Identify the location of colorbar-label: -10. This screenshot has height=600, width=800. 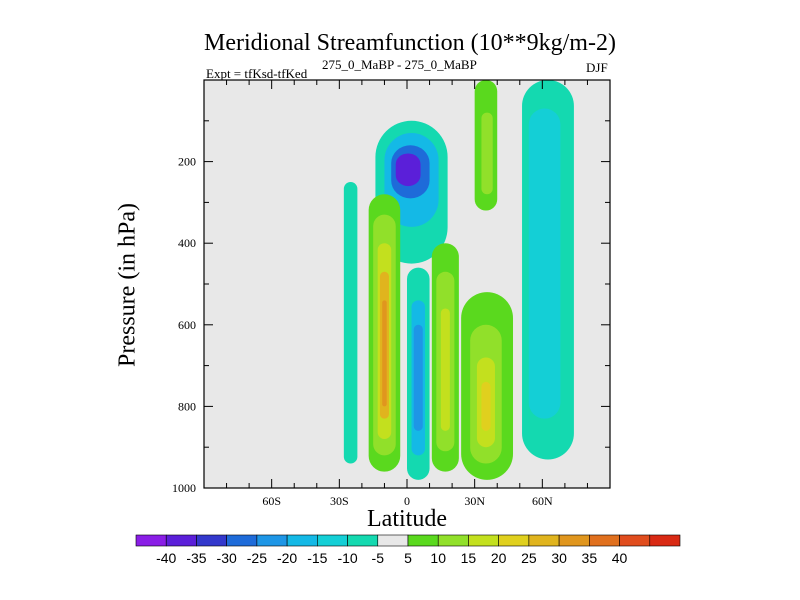
(347, 558).